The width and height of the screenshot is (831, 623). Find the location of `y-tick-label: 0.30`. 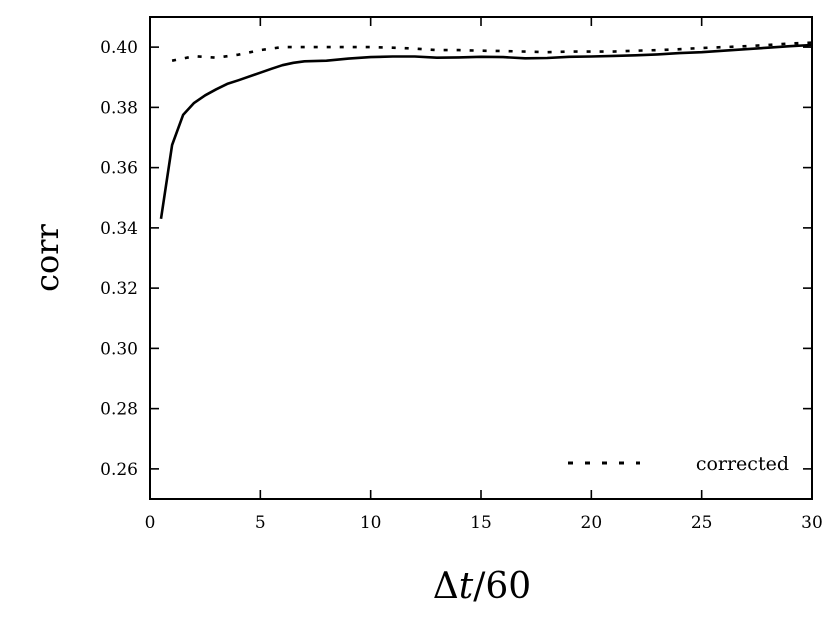

y-tick-label: 0.30 is located at coordinates (119, 349).